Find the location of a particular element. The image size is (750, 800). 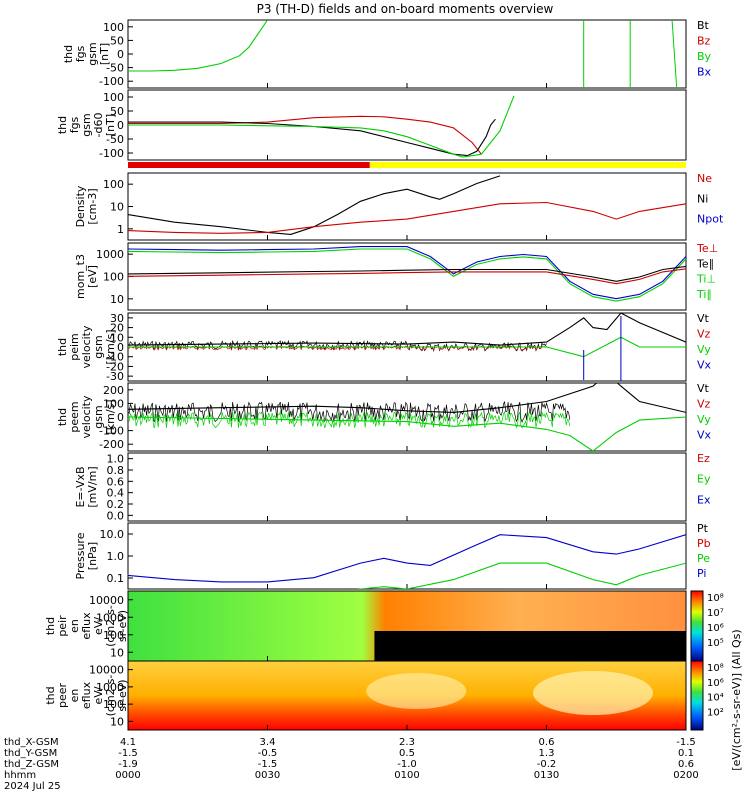

panel-frame-temp is located at coordinates (407, 276).